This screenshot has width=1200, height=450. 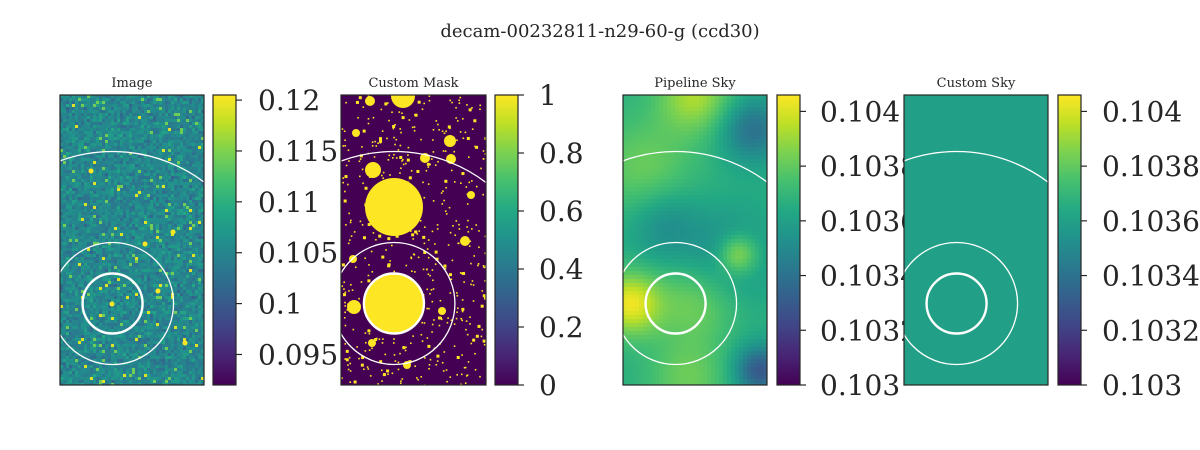 I want to click on panel-pipeline-sky-colorbar-tick-label: 0.1038, so click(x=869, y=166).